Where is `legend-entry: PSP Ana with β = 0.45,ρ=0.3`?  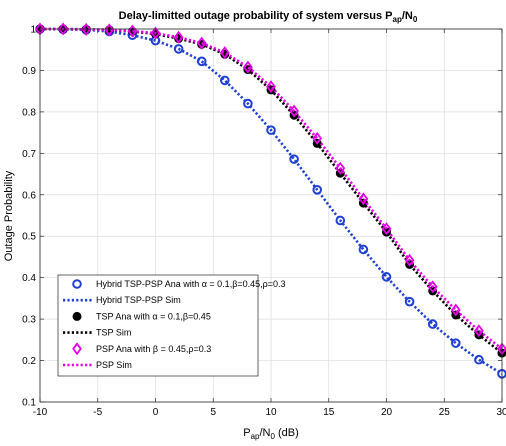
legend-entry: PSP Ana with β = 0.45,ρ=0.3 is located at coordinates (141, 349).